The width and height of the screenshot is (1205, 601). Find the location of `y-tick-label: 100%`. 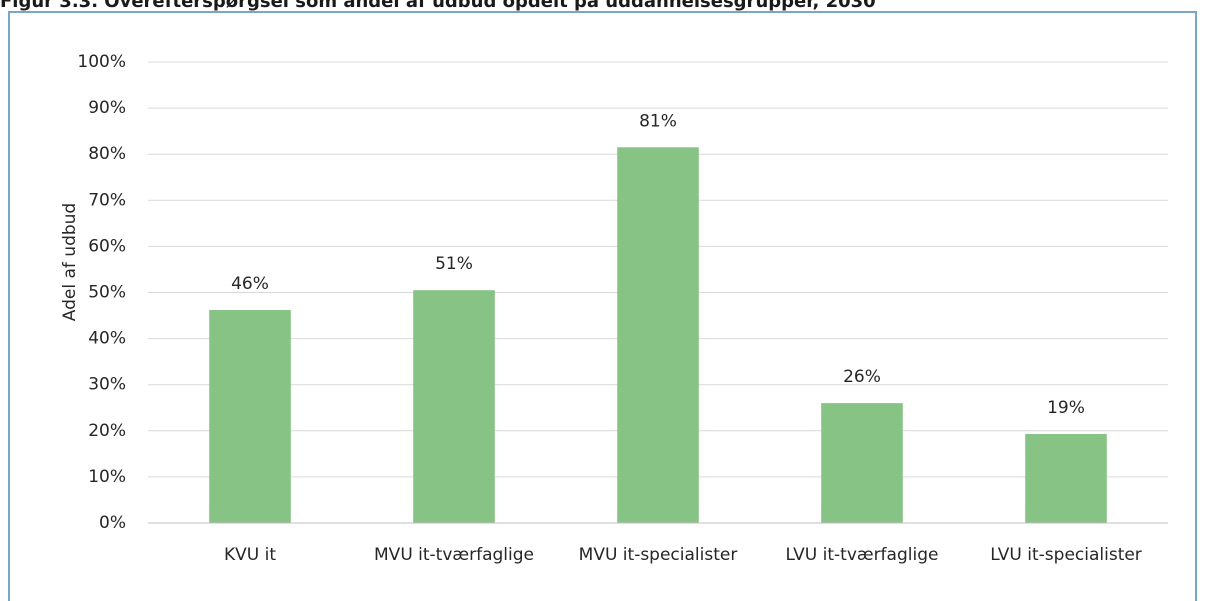

y-tick-label: 100% is located at coordinates (101, 62).